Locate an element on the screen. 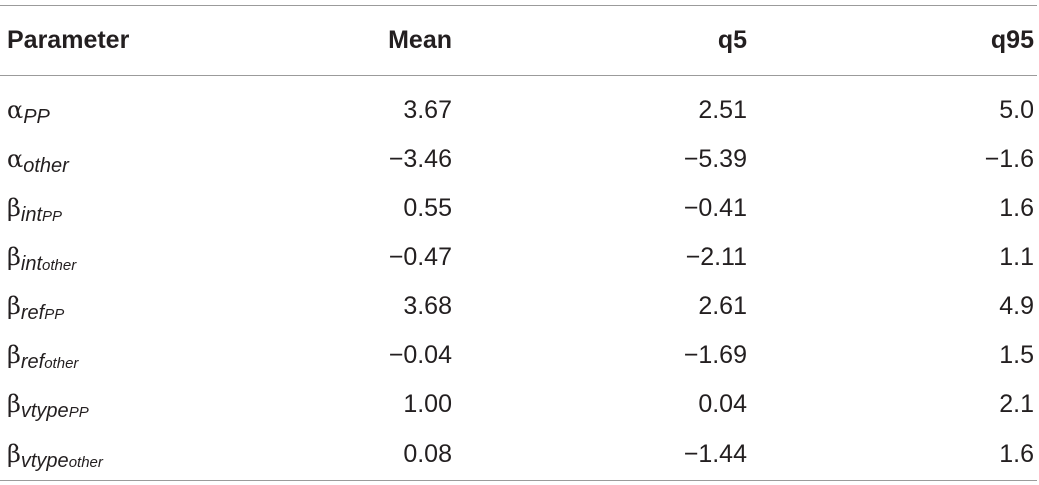  q95-cell: 2.1 is located at coordinates (1016, 403).